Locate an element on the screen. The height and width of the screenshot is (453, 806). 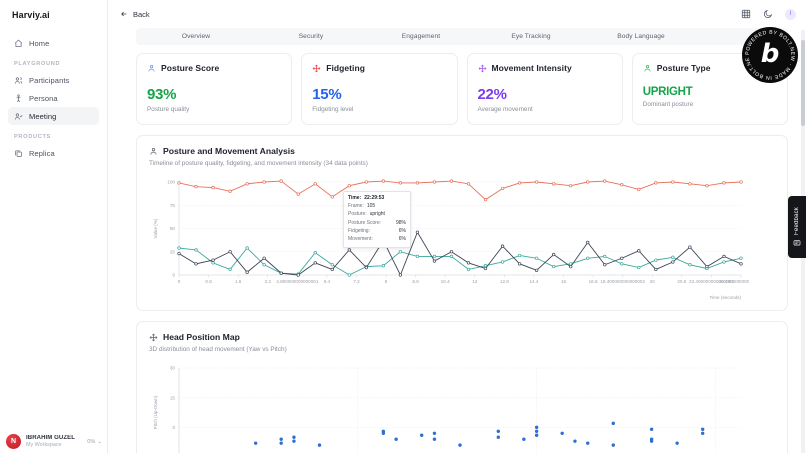
grid-icon is located at coordinates (746, 14).